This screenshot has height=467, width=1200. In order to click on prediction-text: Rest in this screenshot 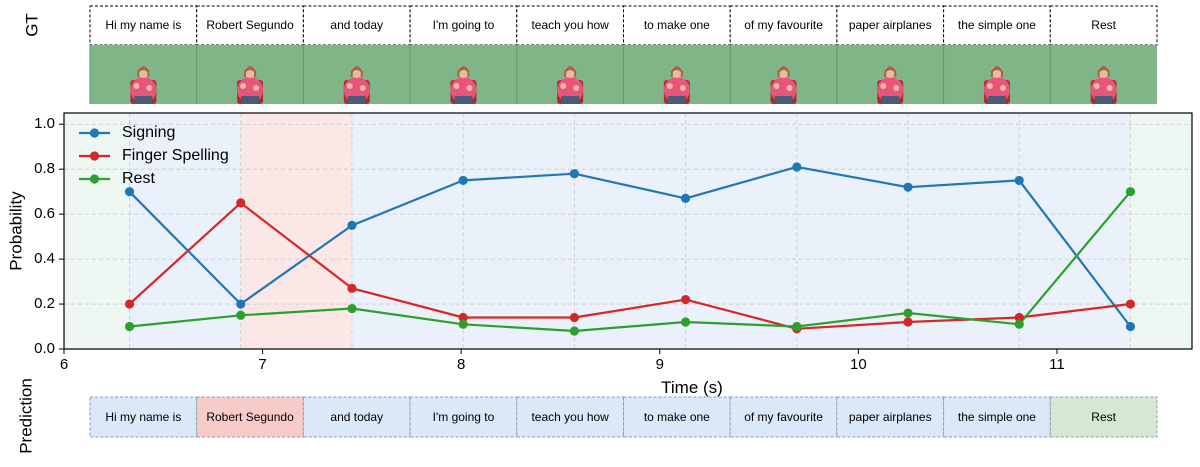, I will do `click(1103, 417)`.